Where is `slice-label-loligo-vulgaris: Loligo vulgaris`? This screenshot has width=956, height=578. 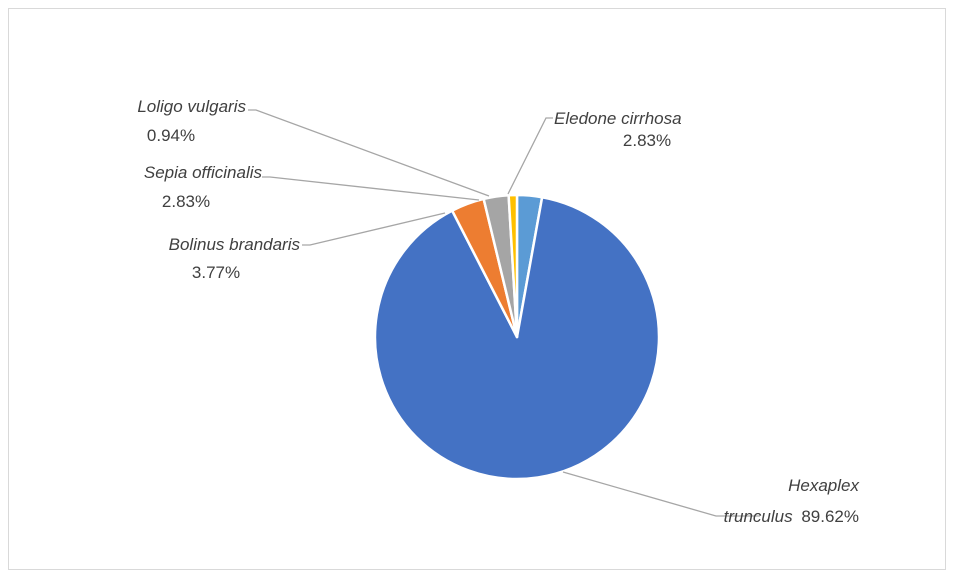
slice-label-loligo-vulgaris: Loligo vulgaris is located at coordinates (191, 106).